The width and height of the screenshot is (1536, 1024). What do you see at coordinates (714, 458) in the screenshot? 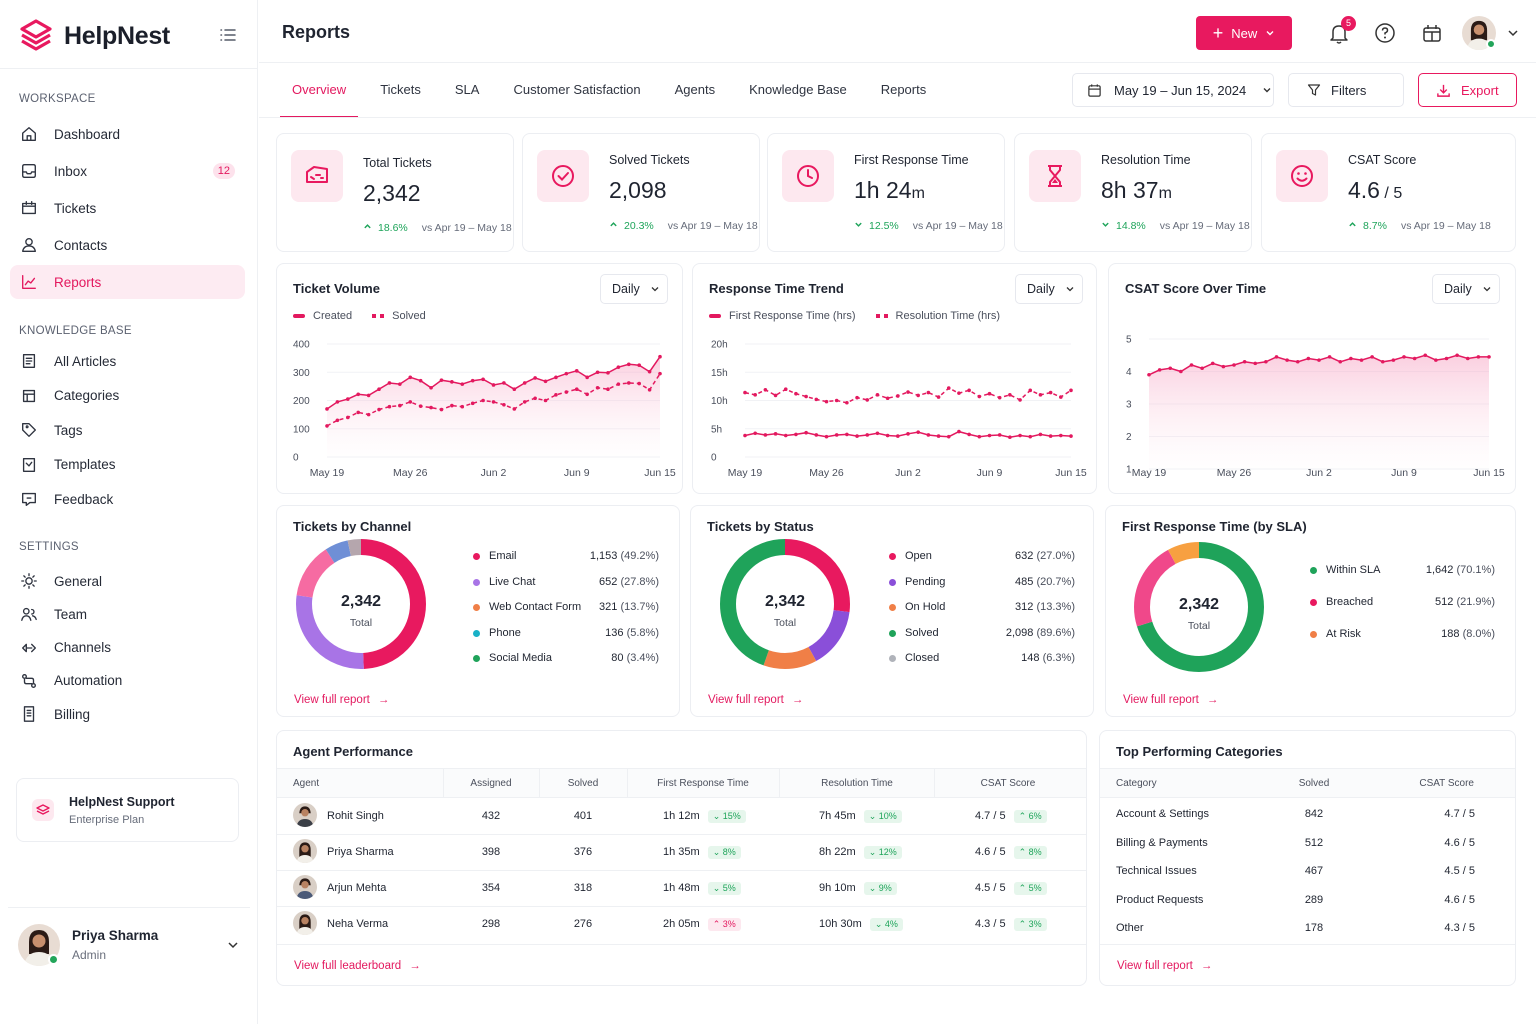
I see `y-tick-label: 0` at bounding box center [714, 458].